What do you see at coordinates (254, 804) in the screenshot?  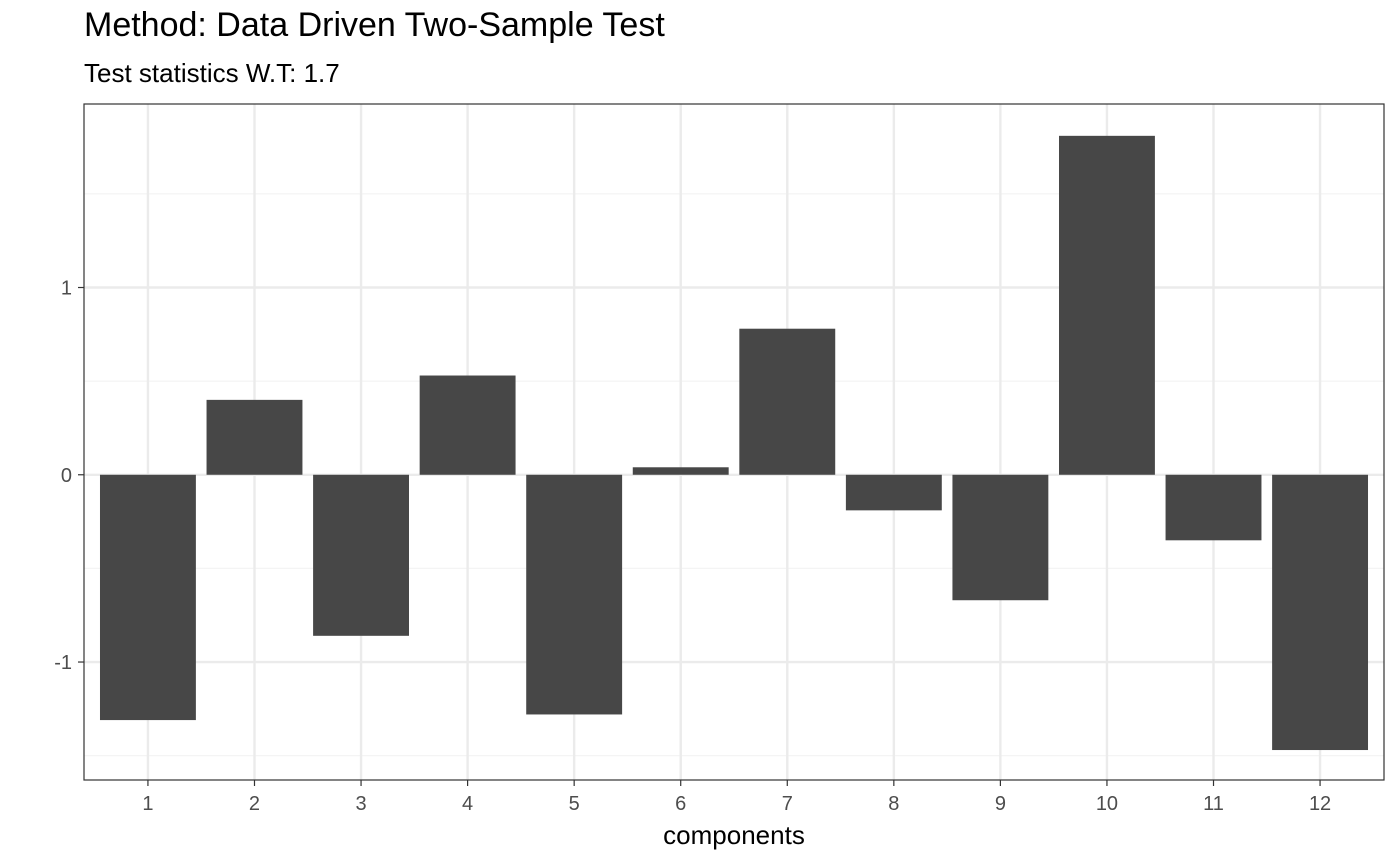 I see `x-tick-label: 2` at bounding box center [254, 804].